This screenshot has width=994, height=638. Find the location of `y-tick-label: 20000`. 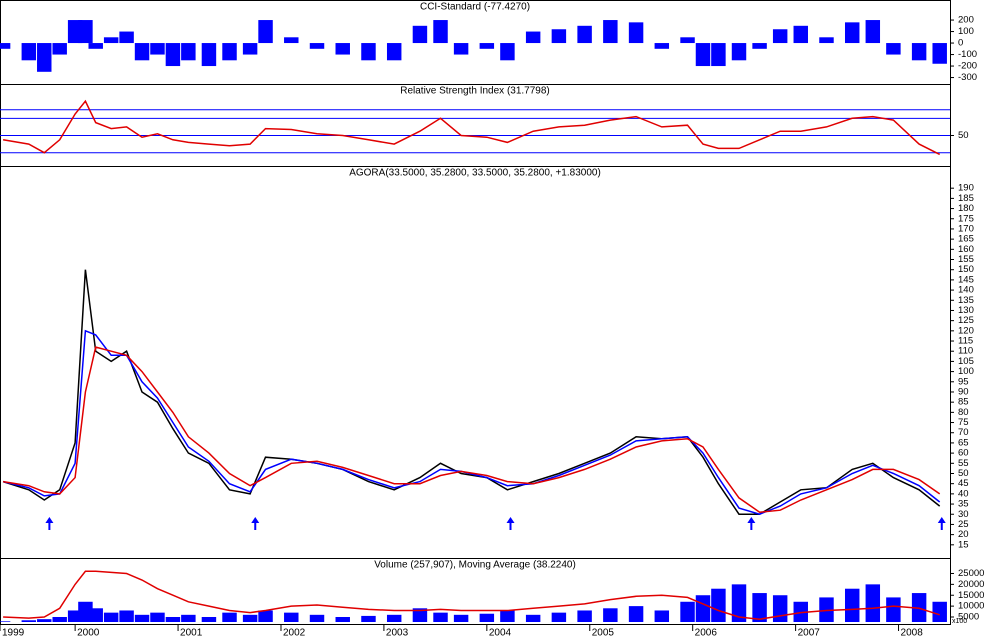

y-tick-label: 20000 is located at coordinates (971, 584).